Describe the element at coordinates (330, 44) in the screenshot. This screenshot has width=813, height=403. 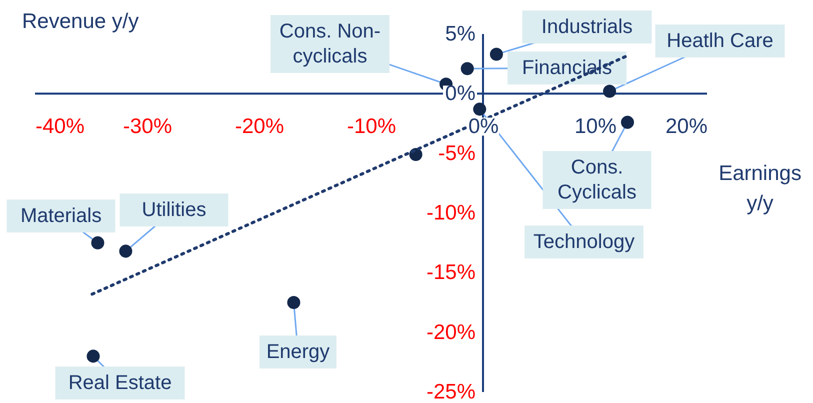
I see `annotation: Cons. Non- cyclicals` at that location.